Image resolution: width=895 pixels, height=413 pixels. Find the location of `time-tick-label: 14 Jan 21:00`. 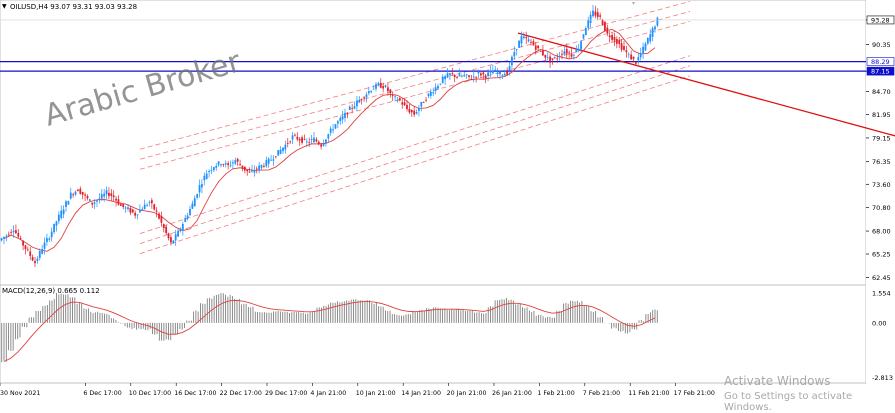

time-tick-label: 14 Jan 21:00 is located at coordinates (421, 393).